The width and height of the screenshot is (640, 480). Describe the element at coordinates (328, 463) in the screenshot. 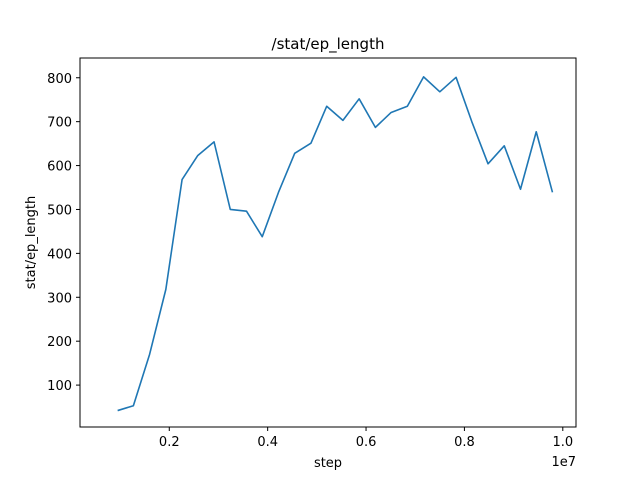

I see `x-axis-label: step` at that location.